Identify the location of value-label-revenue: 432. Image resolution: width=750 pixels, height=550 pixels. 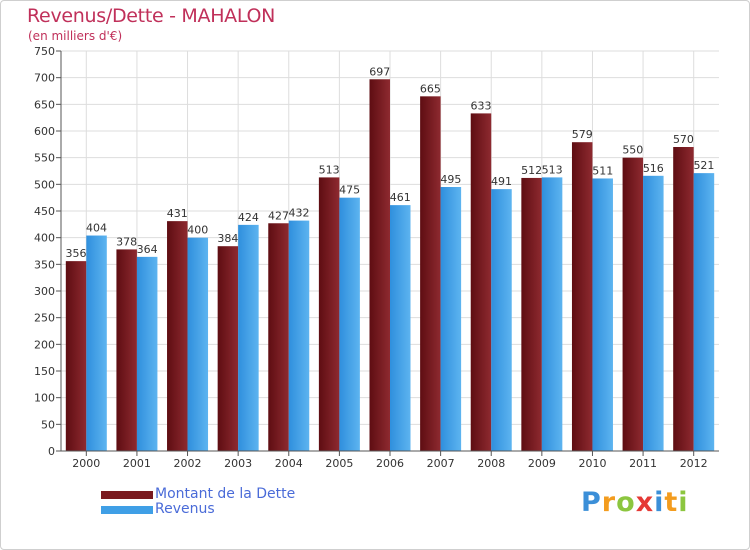
(299, 213).